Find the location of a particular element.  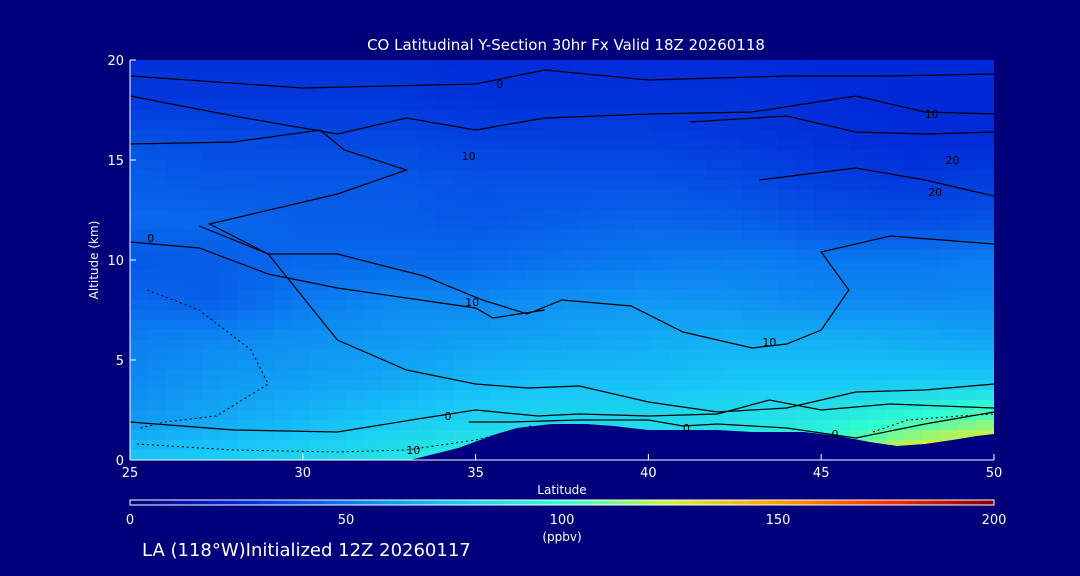

x-tick-label: 50 is located at coordinates (994, 473).